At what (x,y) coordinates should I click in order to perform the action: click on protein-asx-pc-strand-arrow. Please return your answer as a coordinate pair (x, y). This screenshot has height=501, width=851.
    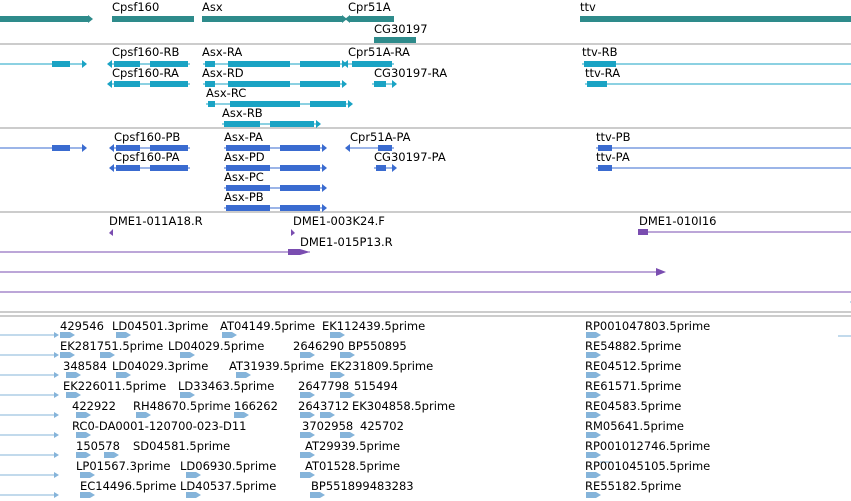
    Looking at the image, I should click on (324, 188).